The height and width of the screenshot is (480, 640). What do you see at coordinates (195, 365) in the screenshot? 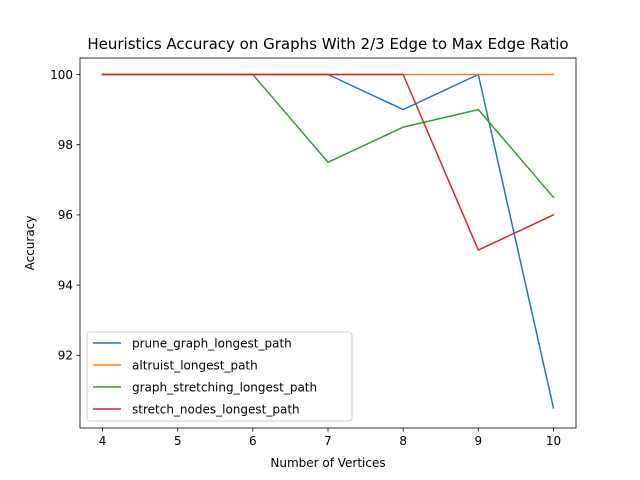
I see `legend-label: altruist_longest_path` at bounding box center [195, 365].